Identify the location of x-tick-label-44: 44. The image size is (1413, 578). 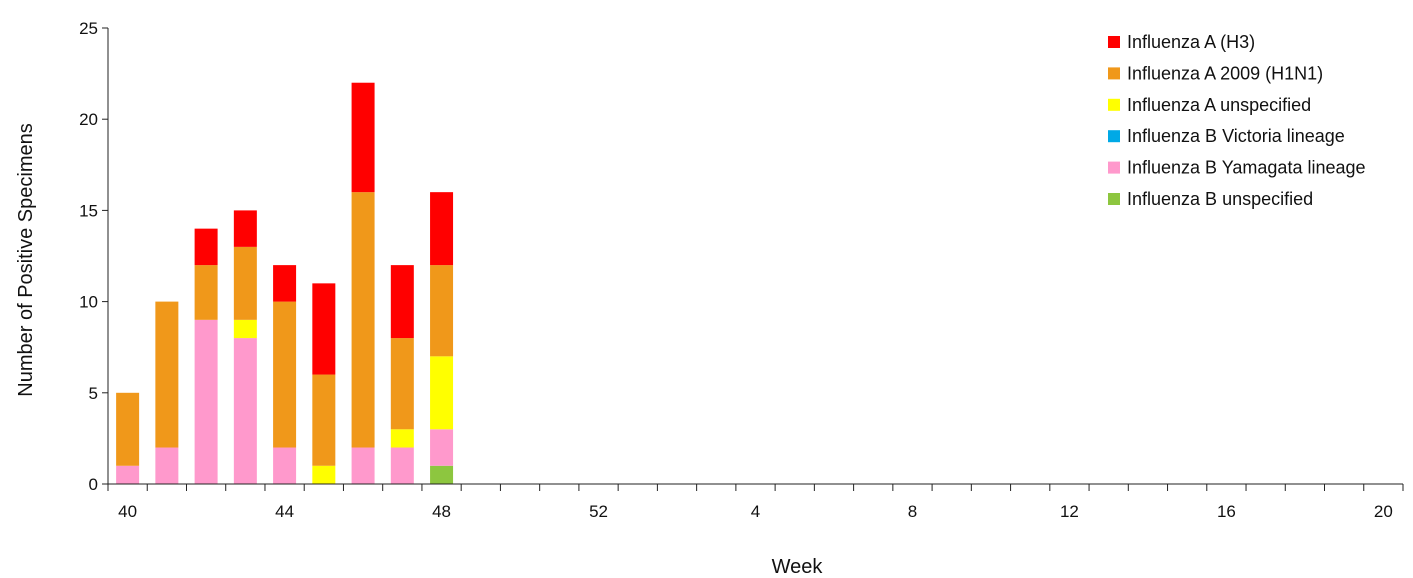
(284, 511).